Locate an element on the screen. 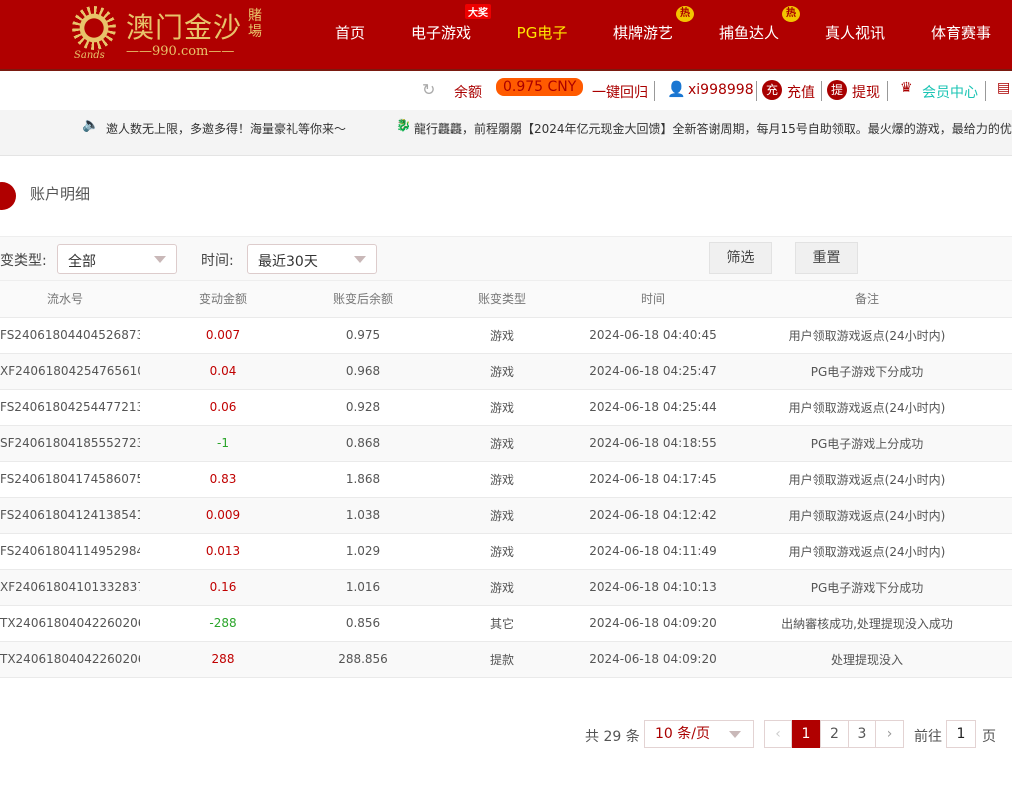  page-title: 账户明细 is located at coordinates (60, 194).